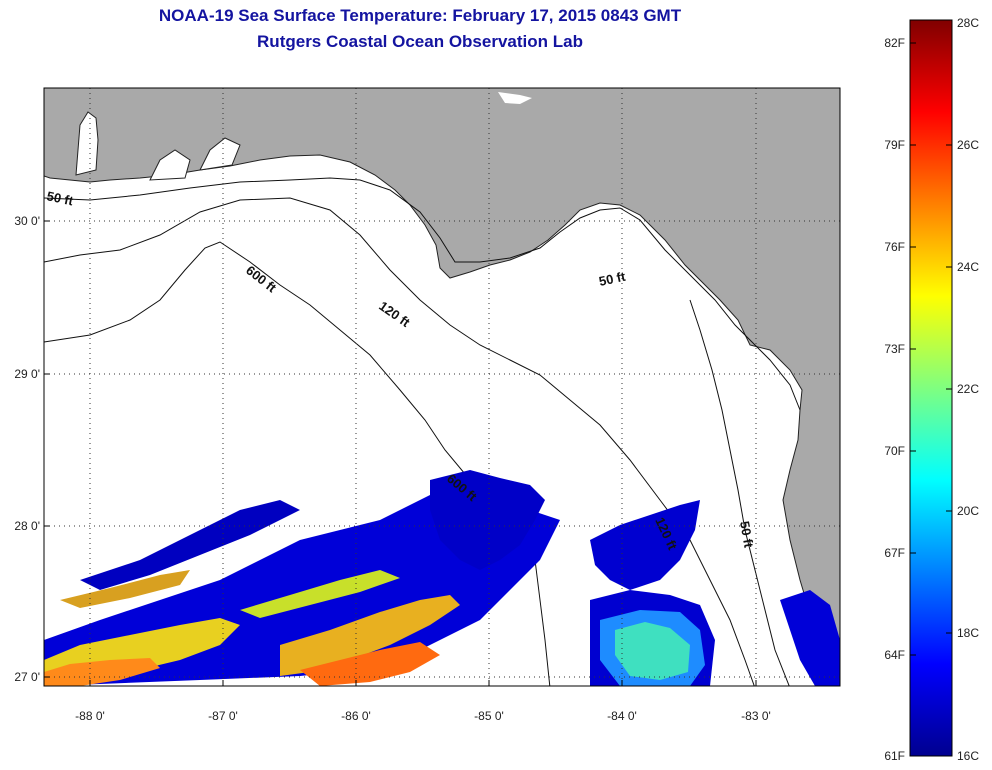 This screenshot has height=770, width=992. I want to click on isobath-50ft-south, so click(739, 492).